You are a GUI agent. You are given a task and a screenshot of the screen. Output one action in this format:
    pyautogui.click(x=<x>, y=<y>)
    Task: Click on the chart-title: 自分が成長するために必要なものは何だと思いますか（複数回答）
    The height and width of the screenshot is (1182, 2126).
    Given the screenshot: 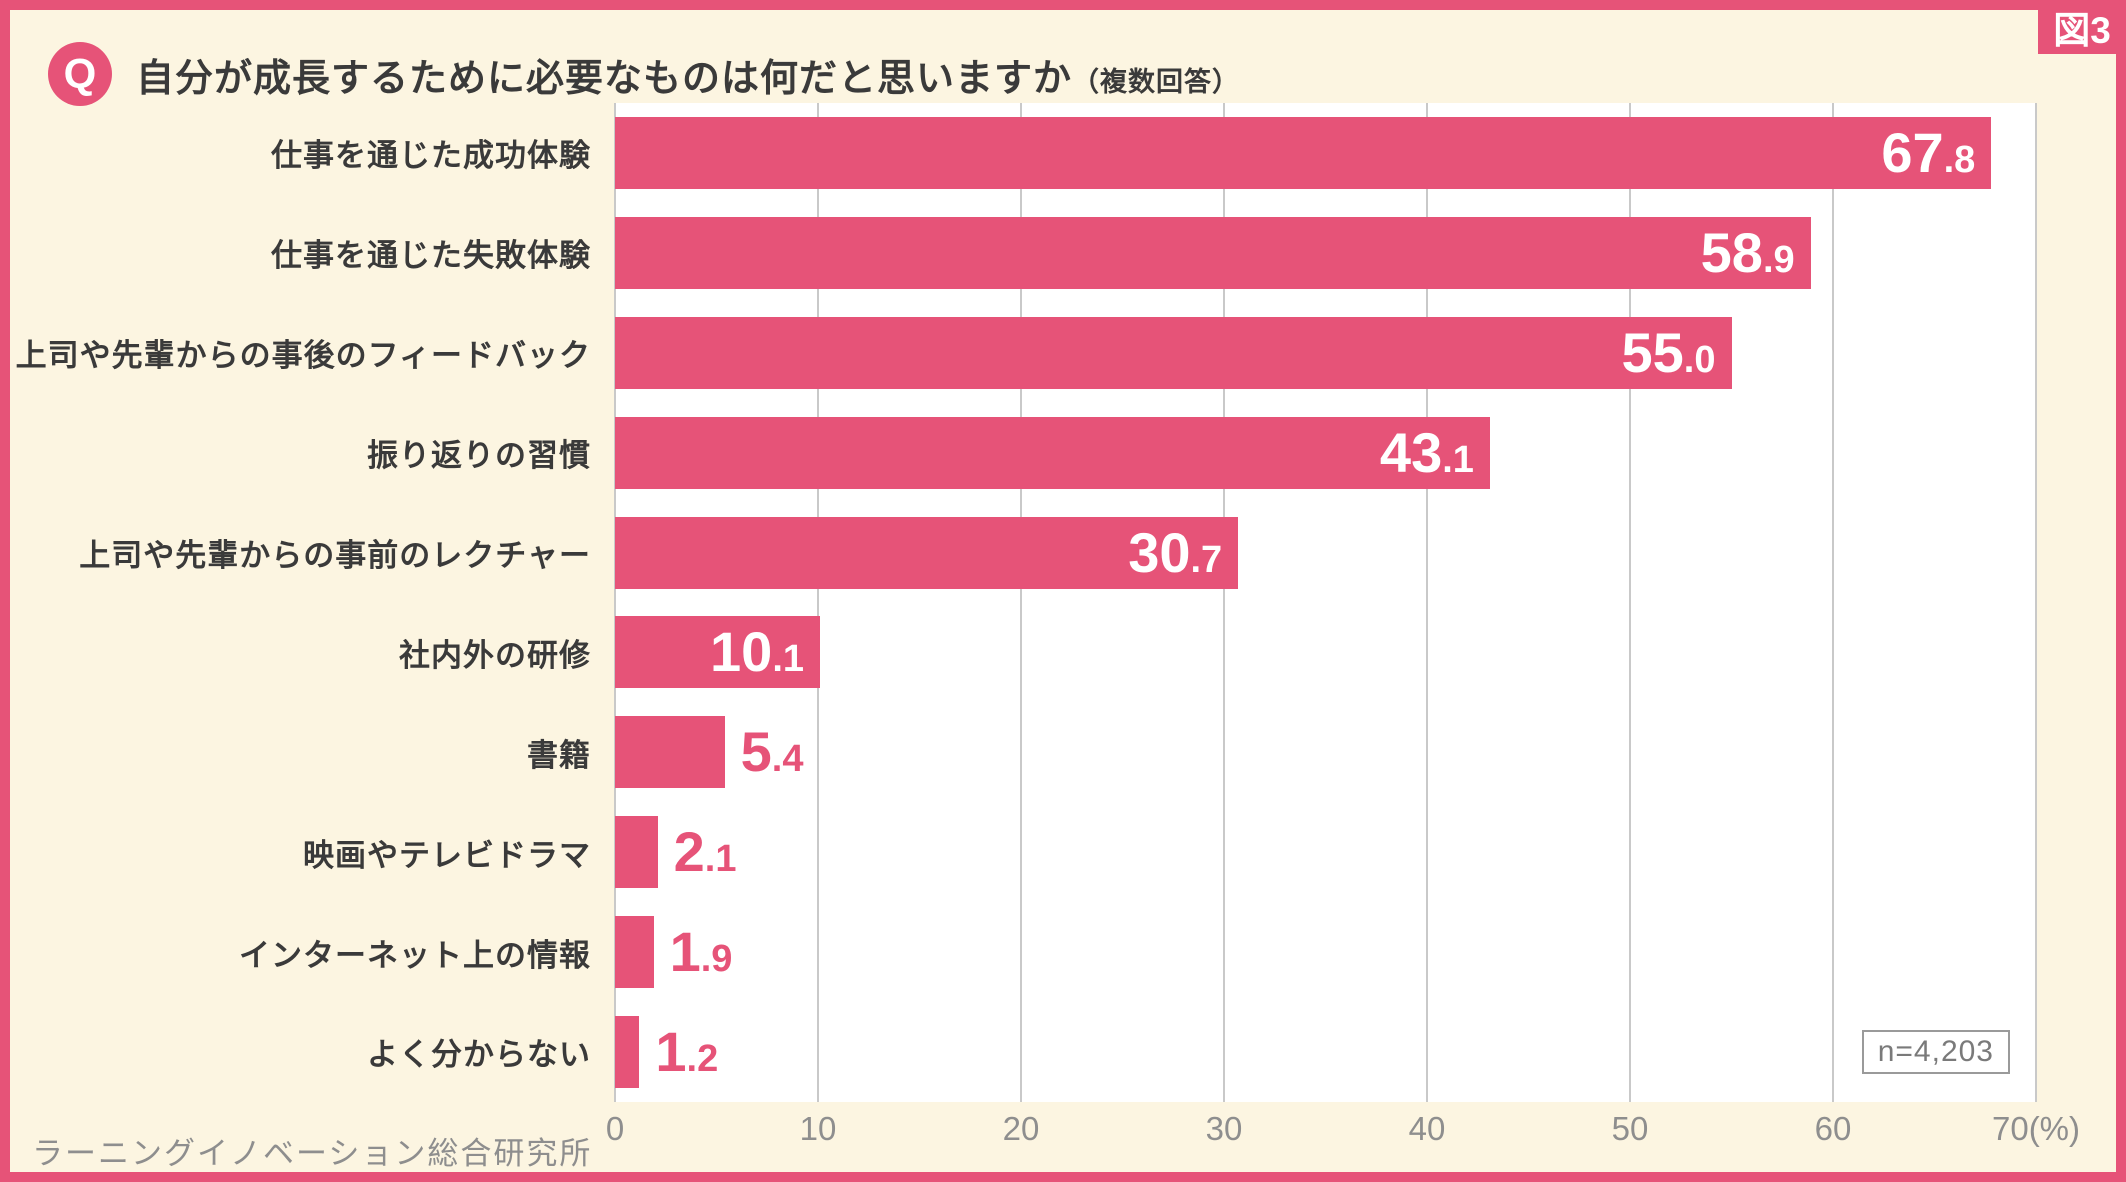 What is the action you would take?
    pyautogui.click(x=688, y=74)
    